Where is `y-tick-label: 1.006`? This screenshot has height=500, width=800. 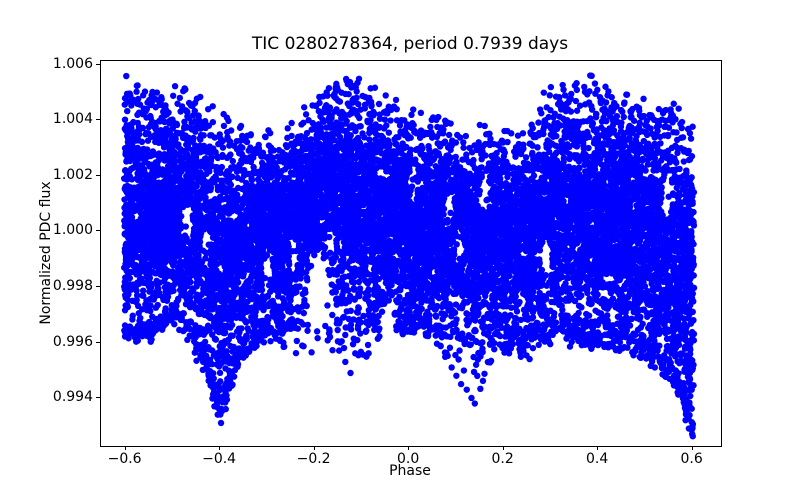
y-tick-label: 1.006 is located at coordinates (72, 63).